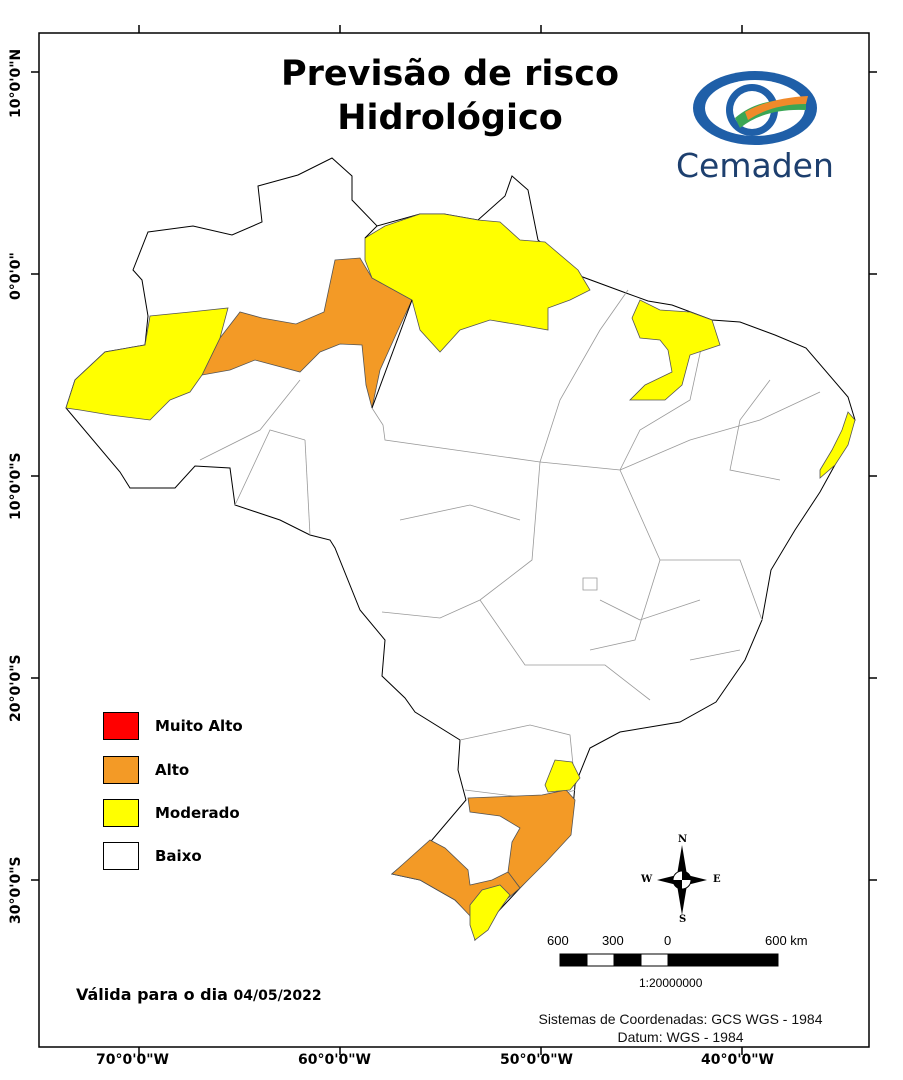 The image size is (903, 1080). Describe the element at coordinates (671, 983) in the screenshot. I see `scale-ratio: 1:20000000` at that location.